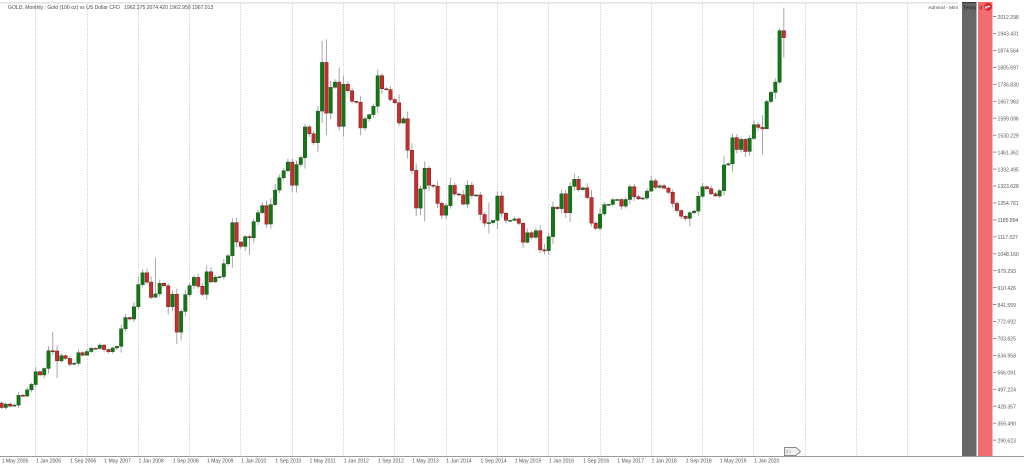  Describe the element at coordinates (1008, 52) in the screenshot. I see `svg-text: 1874.564` at that location.